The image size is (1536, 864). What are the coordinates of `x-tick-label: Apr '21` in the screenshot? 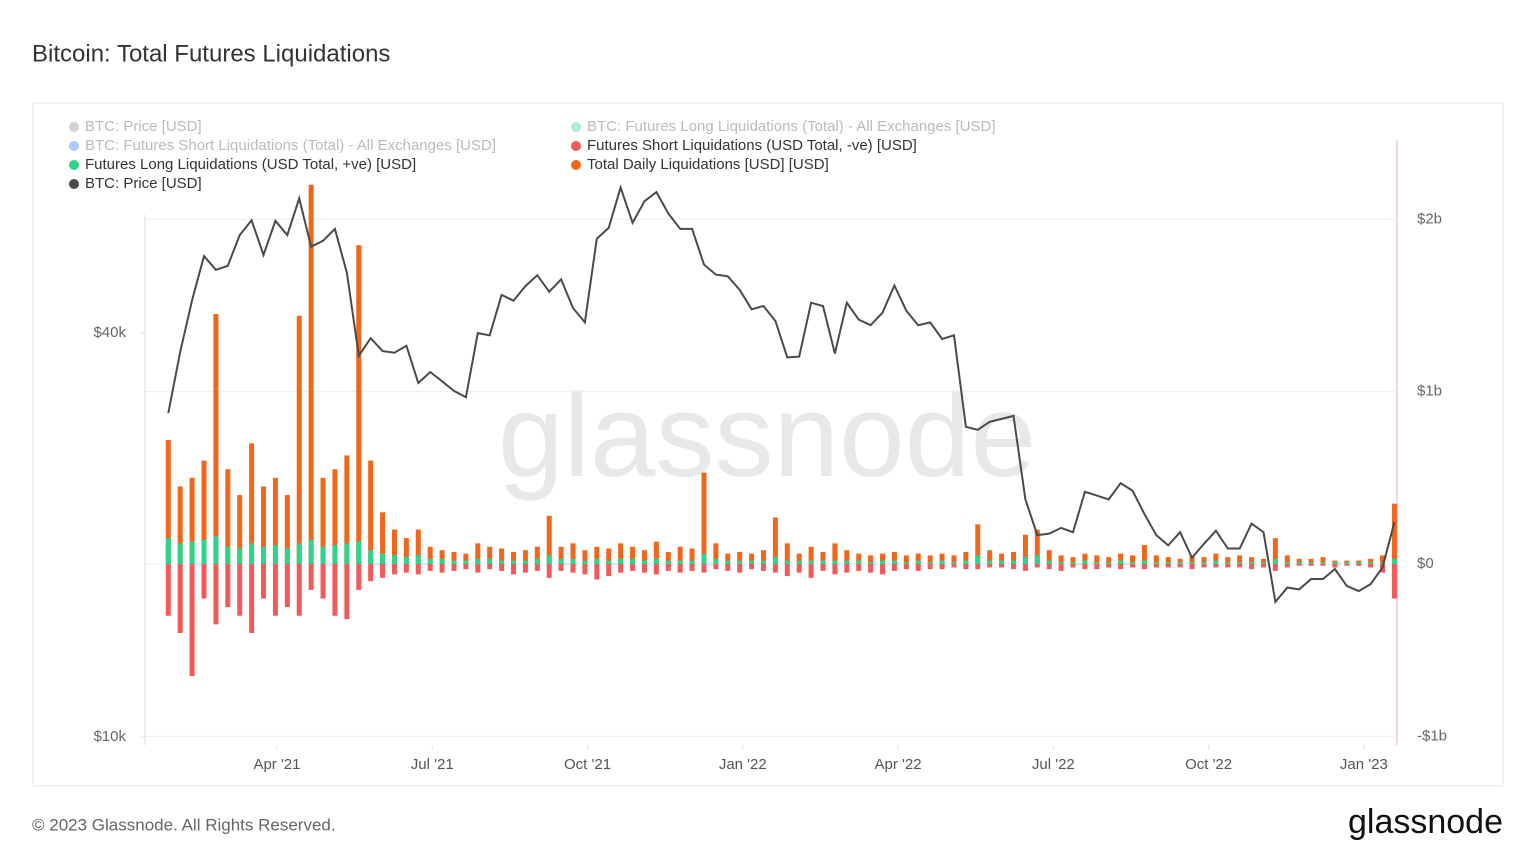 It's located at (276, 764).